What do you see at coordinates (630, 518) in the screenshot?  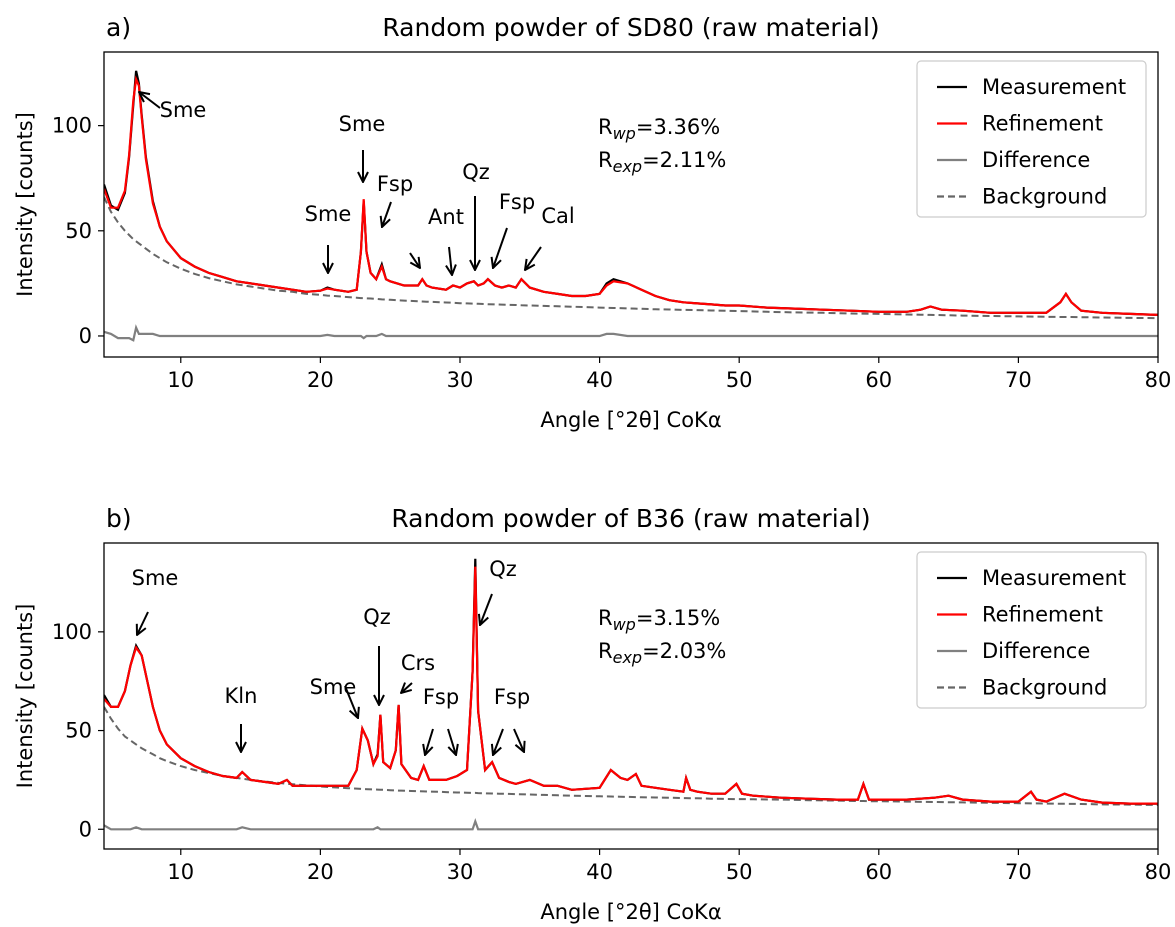 I see `chart-title: Random powder of B36 (raw material)` at bounding box center [630, 518].